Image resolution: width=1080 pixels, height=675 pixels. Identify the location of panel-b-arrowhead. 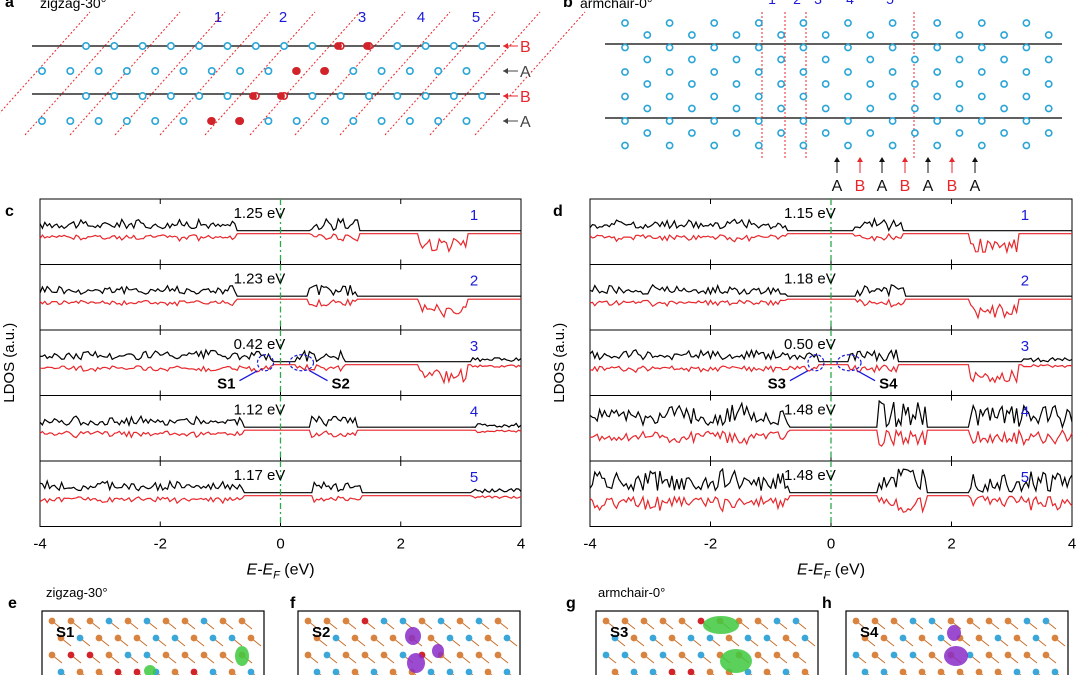
(837, 159).